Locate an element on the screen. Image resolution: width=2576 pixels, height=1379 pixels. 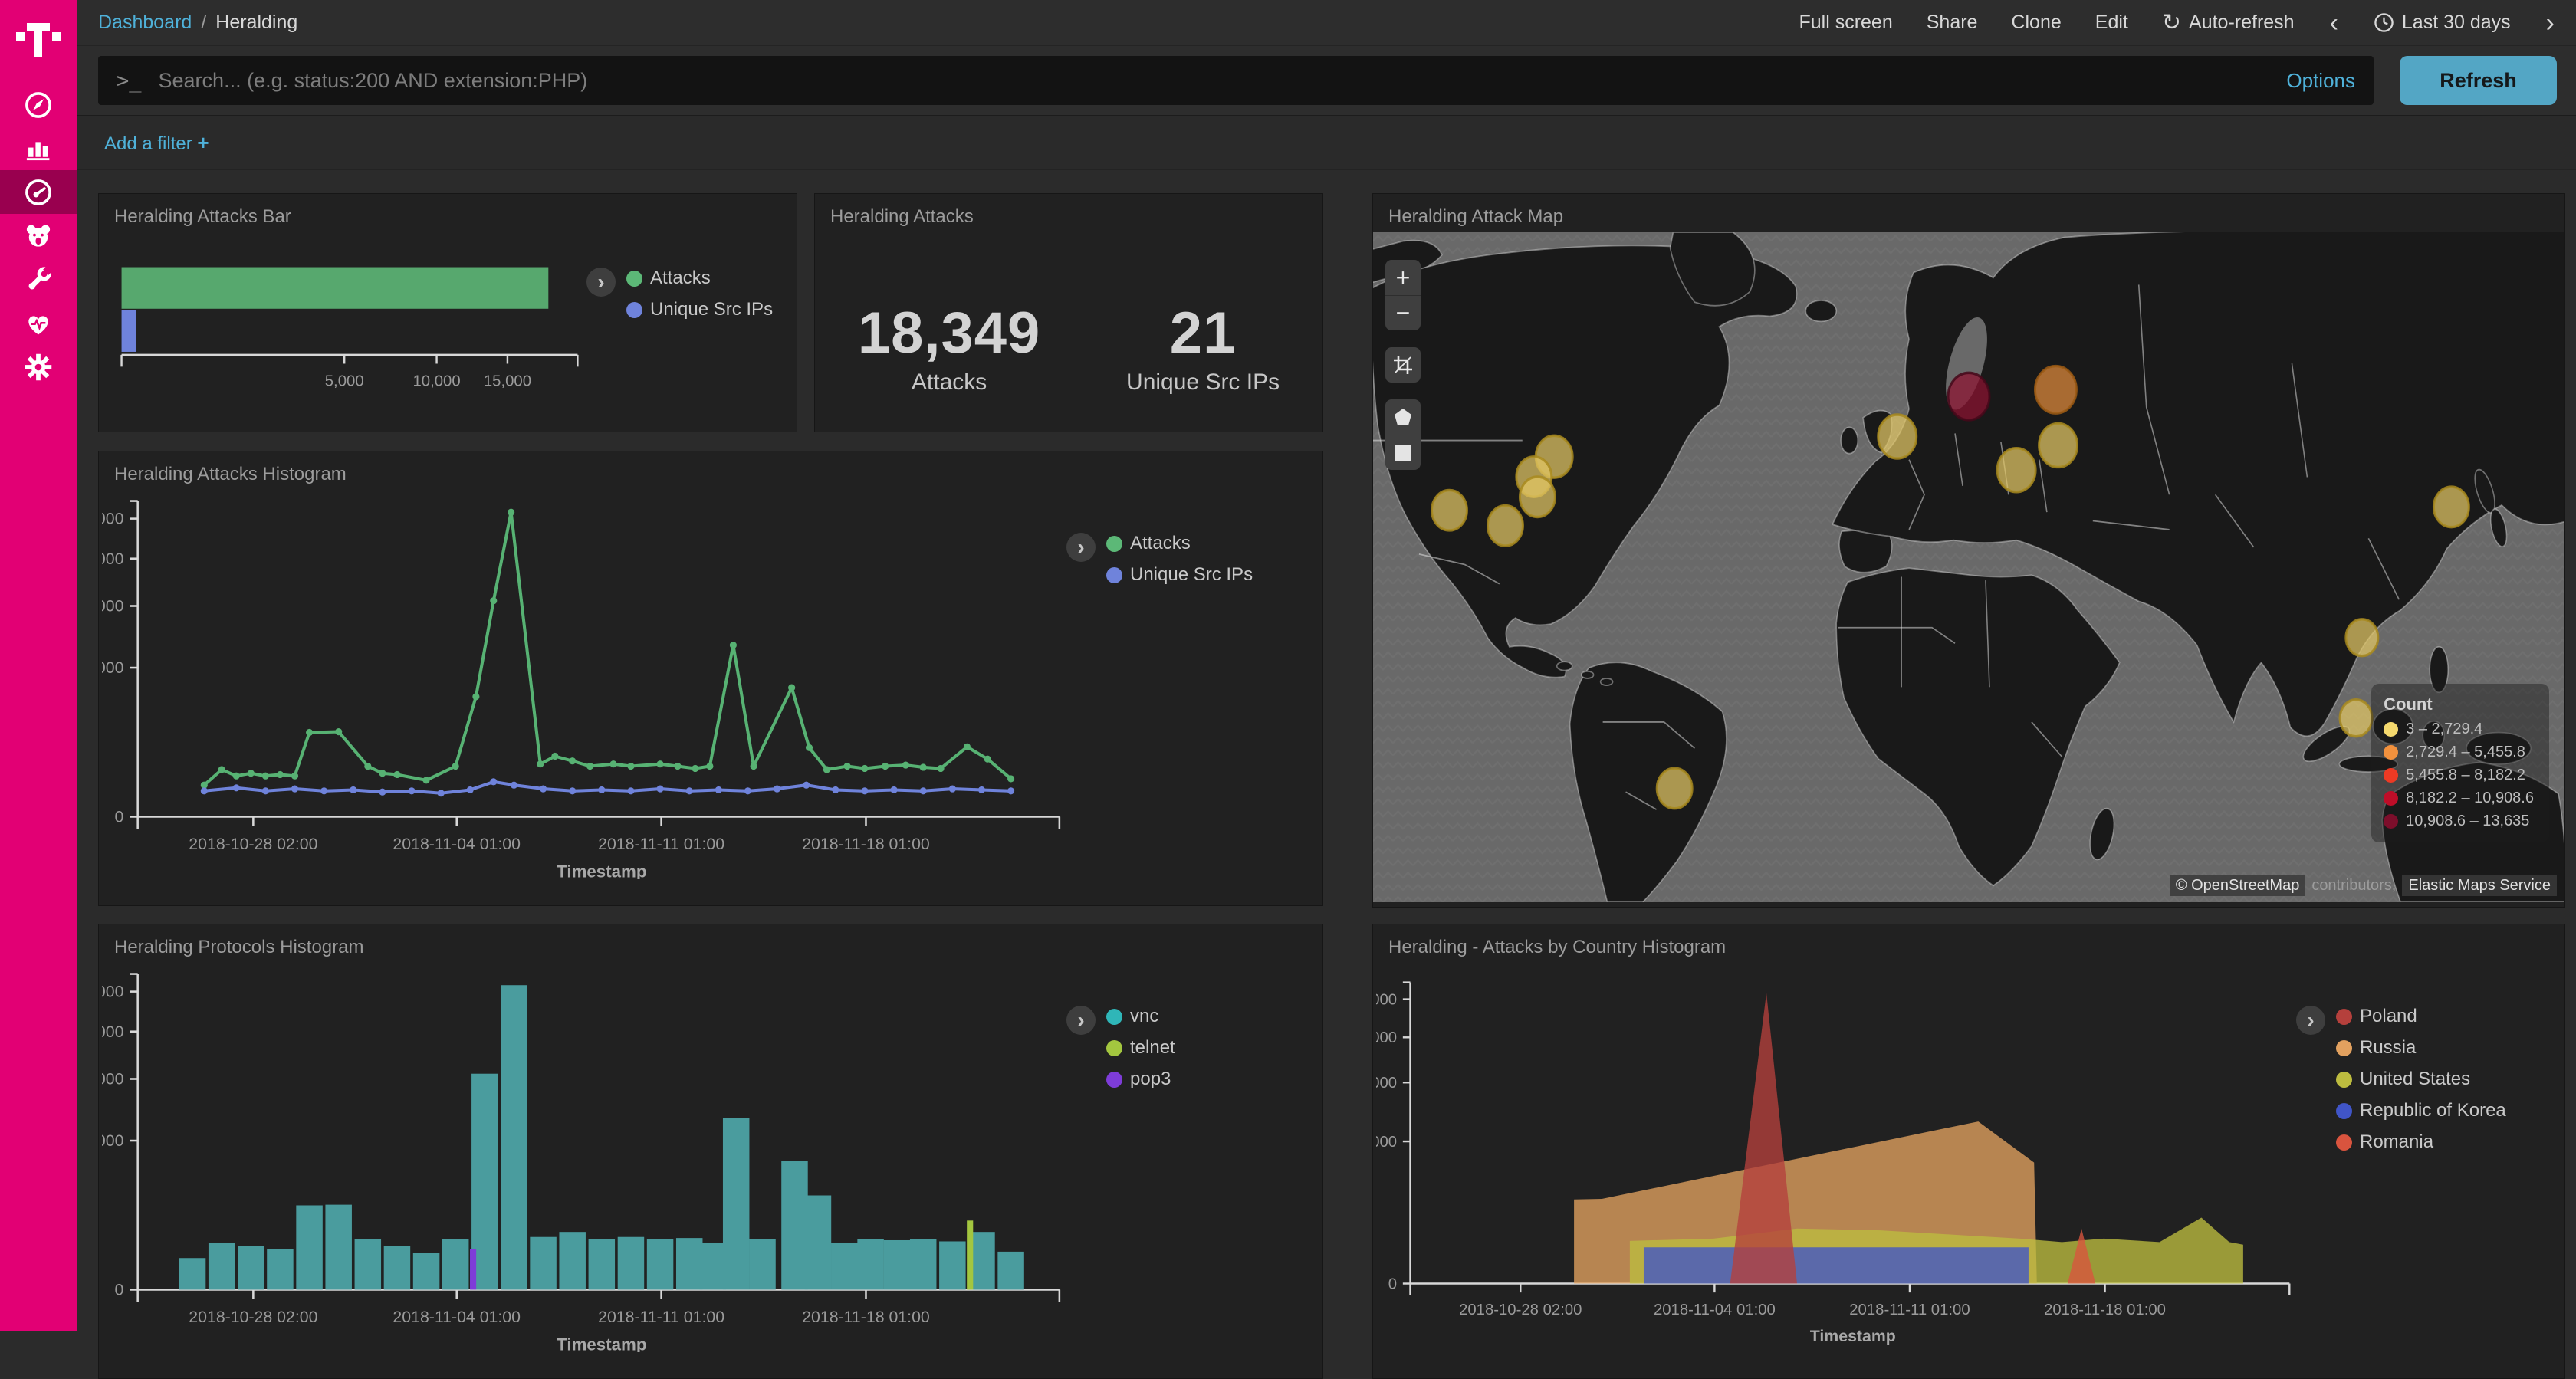
app-sidebar is located at coordinates (39, 666).